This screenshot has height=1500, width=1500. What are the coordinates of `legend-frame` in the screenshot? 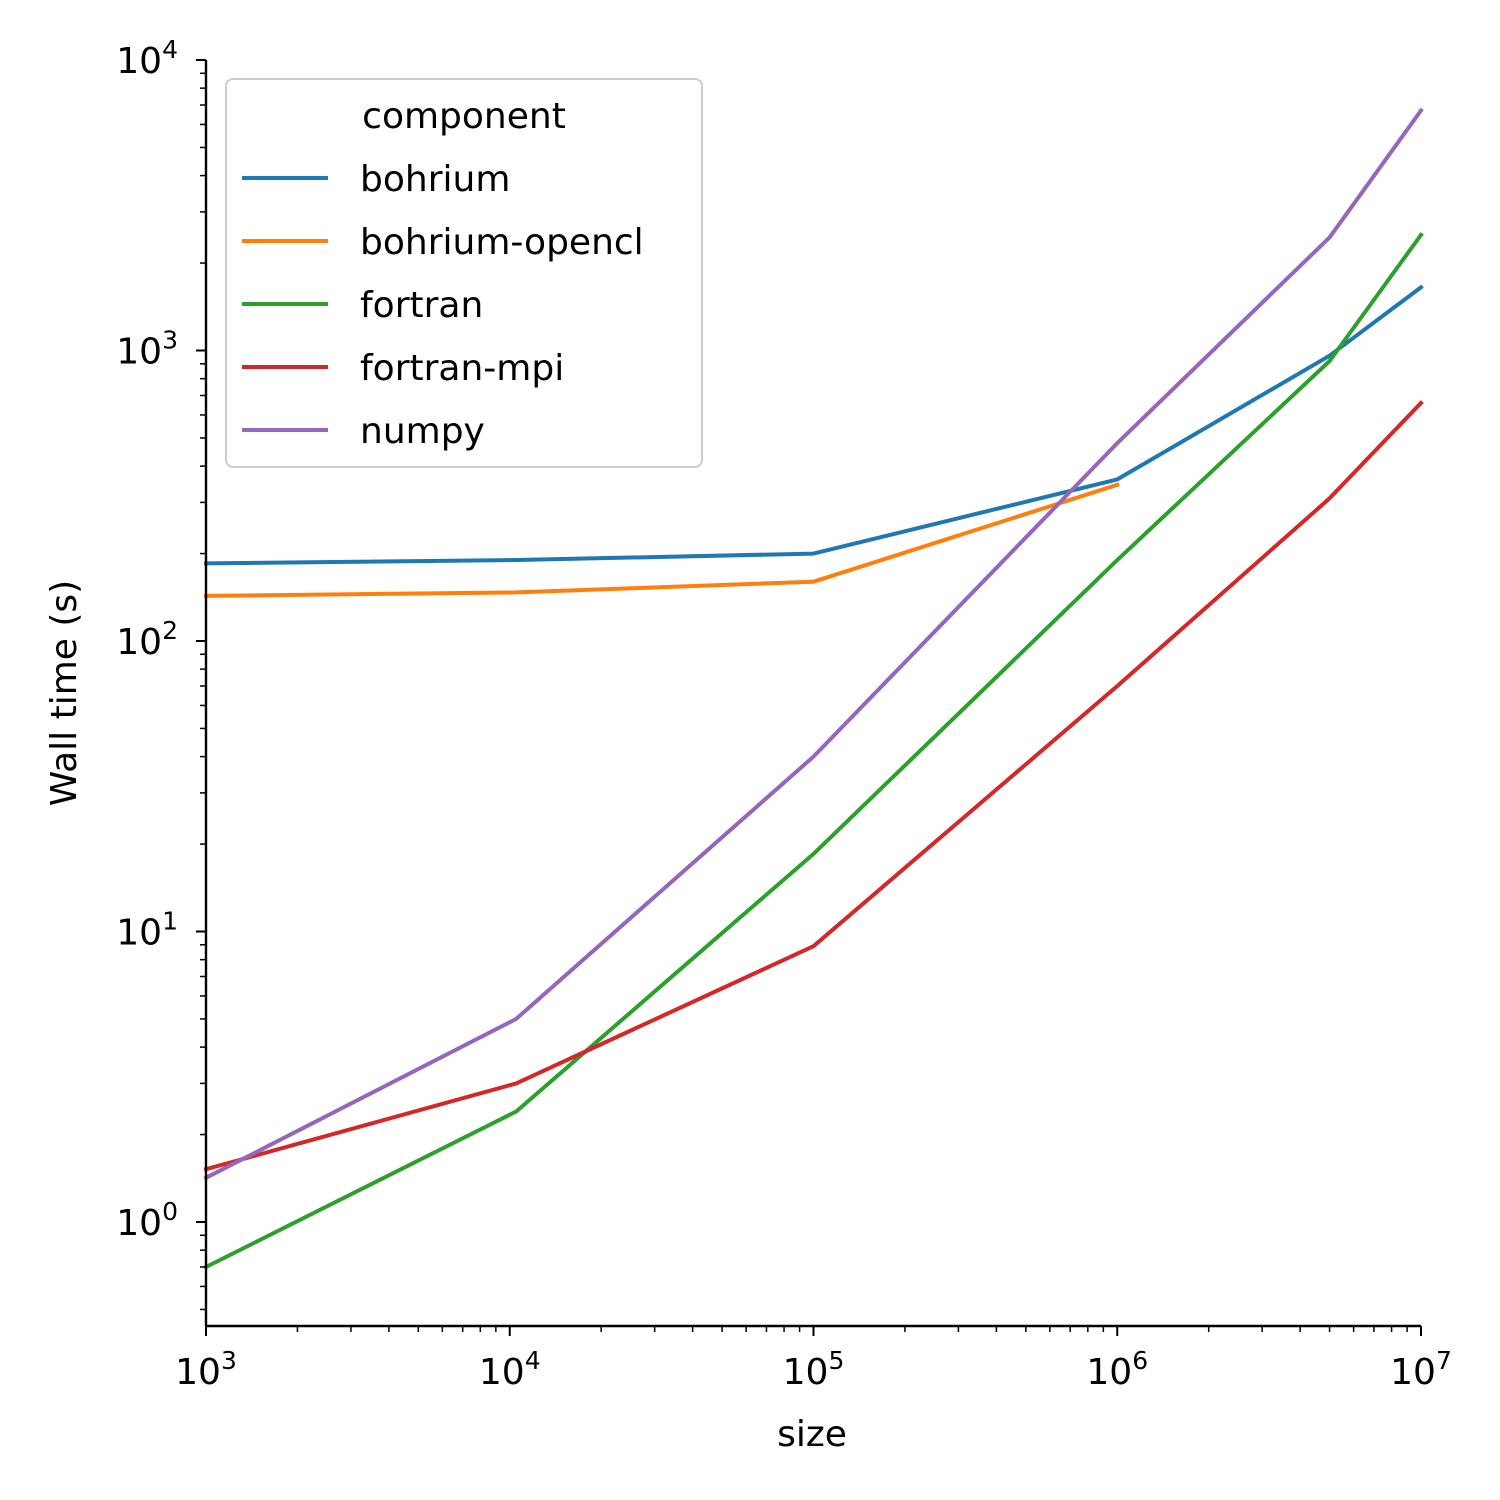 It's located at (464, 273).